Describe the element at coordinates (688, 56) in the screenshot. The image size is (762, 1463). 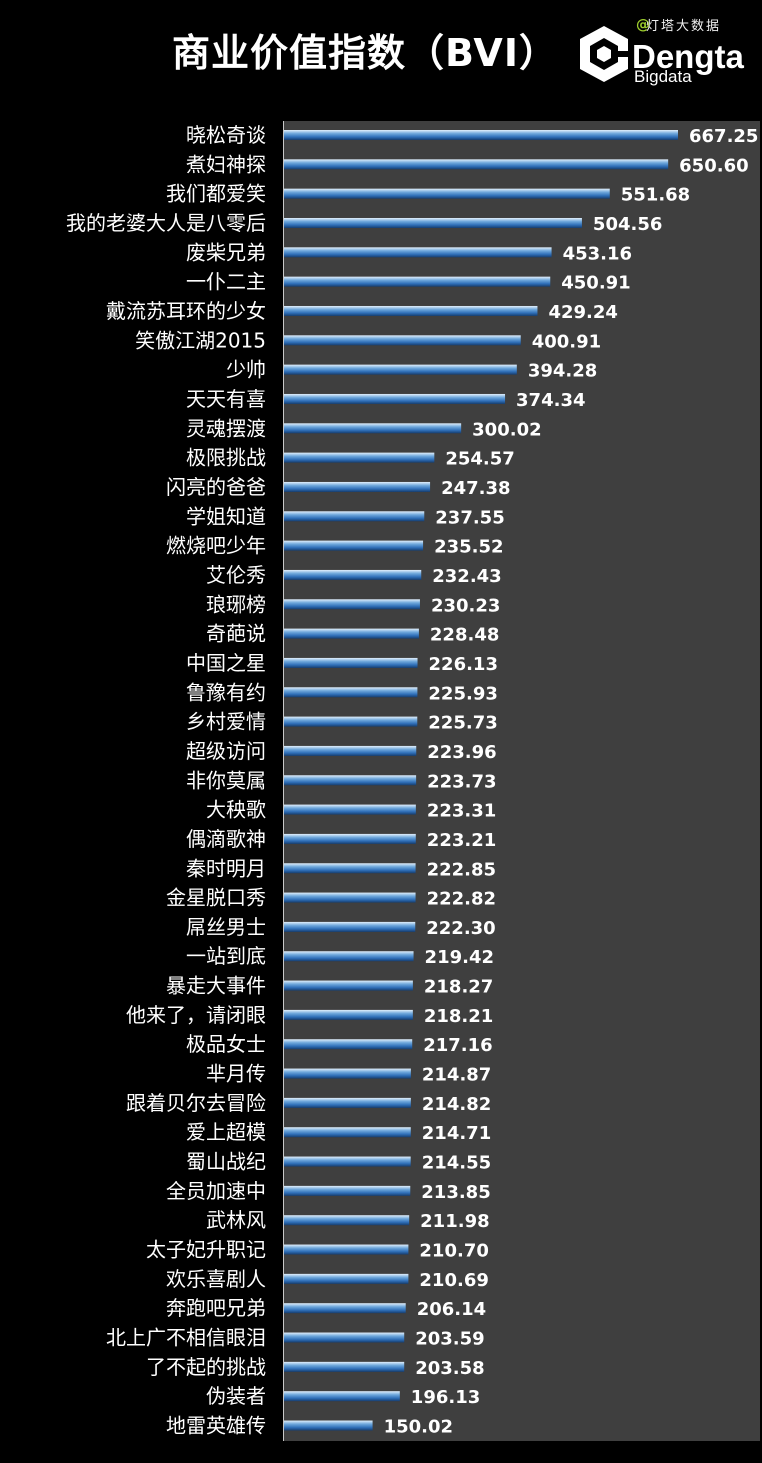
I see `logo-brand: Dengta` at that location.